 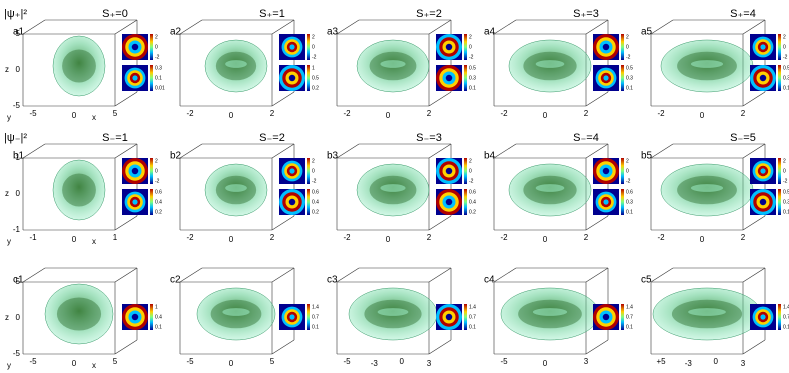 I want to click on panel: a4 S₊=3 -2 0 2 2 0 -2 0.5 0.3 0.1, so click(x=558, y=64).